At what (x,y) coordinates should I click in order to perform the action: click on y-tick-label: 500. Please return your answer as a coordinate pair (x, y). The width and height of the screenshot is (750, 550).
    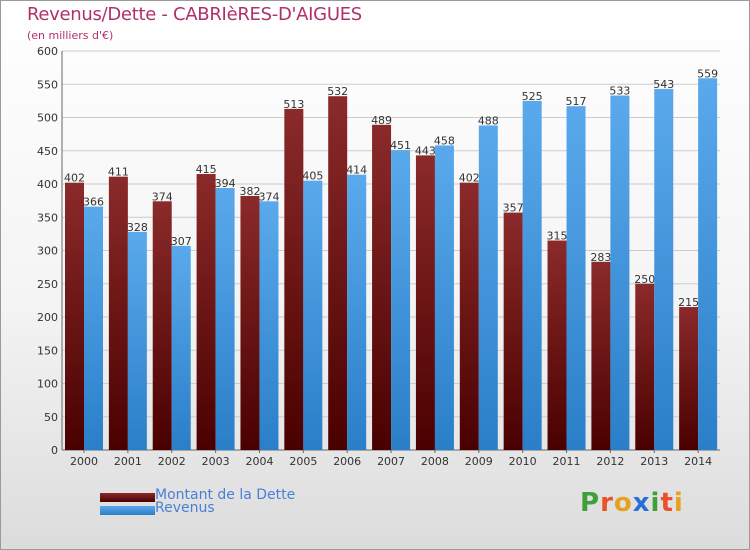
    Looking at the image, I should click on (47, 118).